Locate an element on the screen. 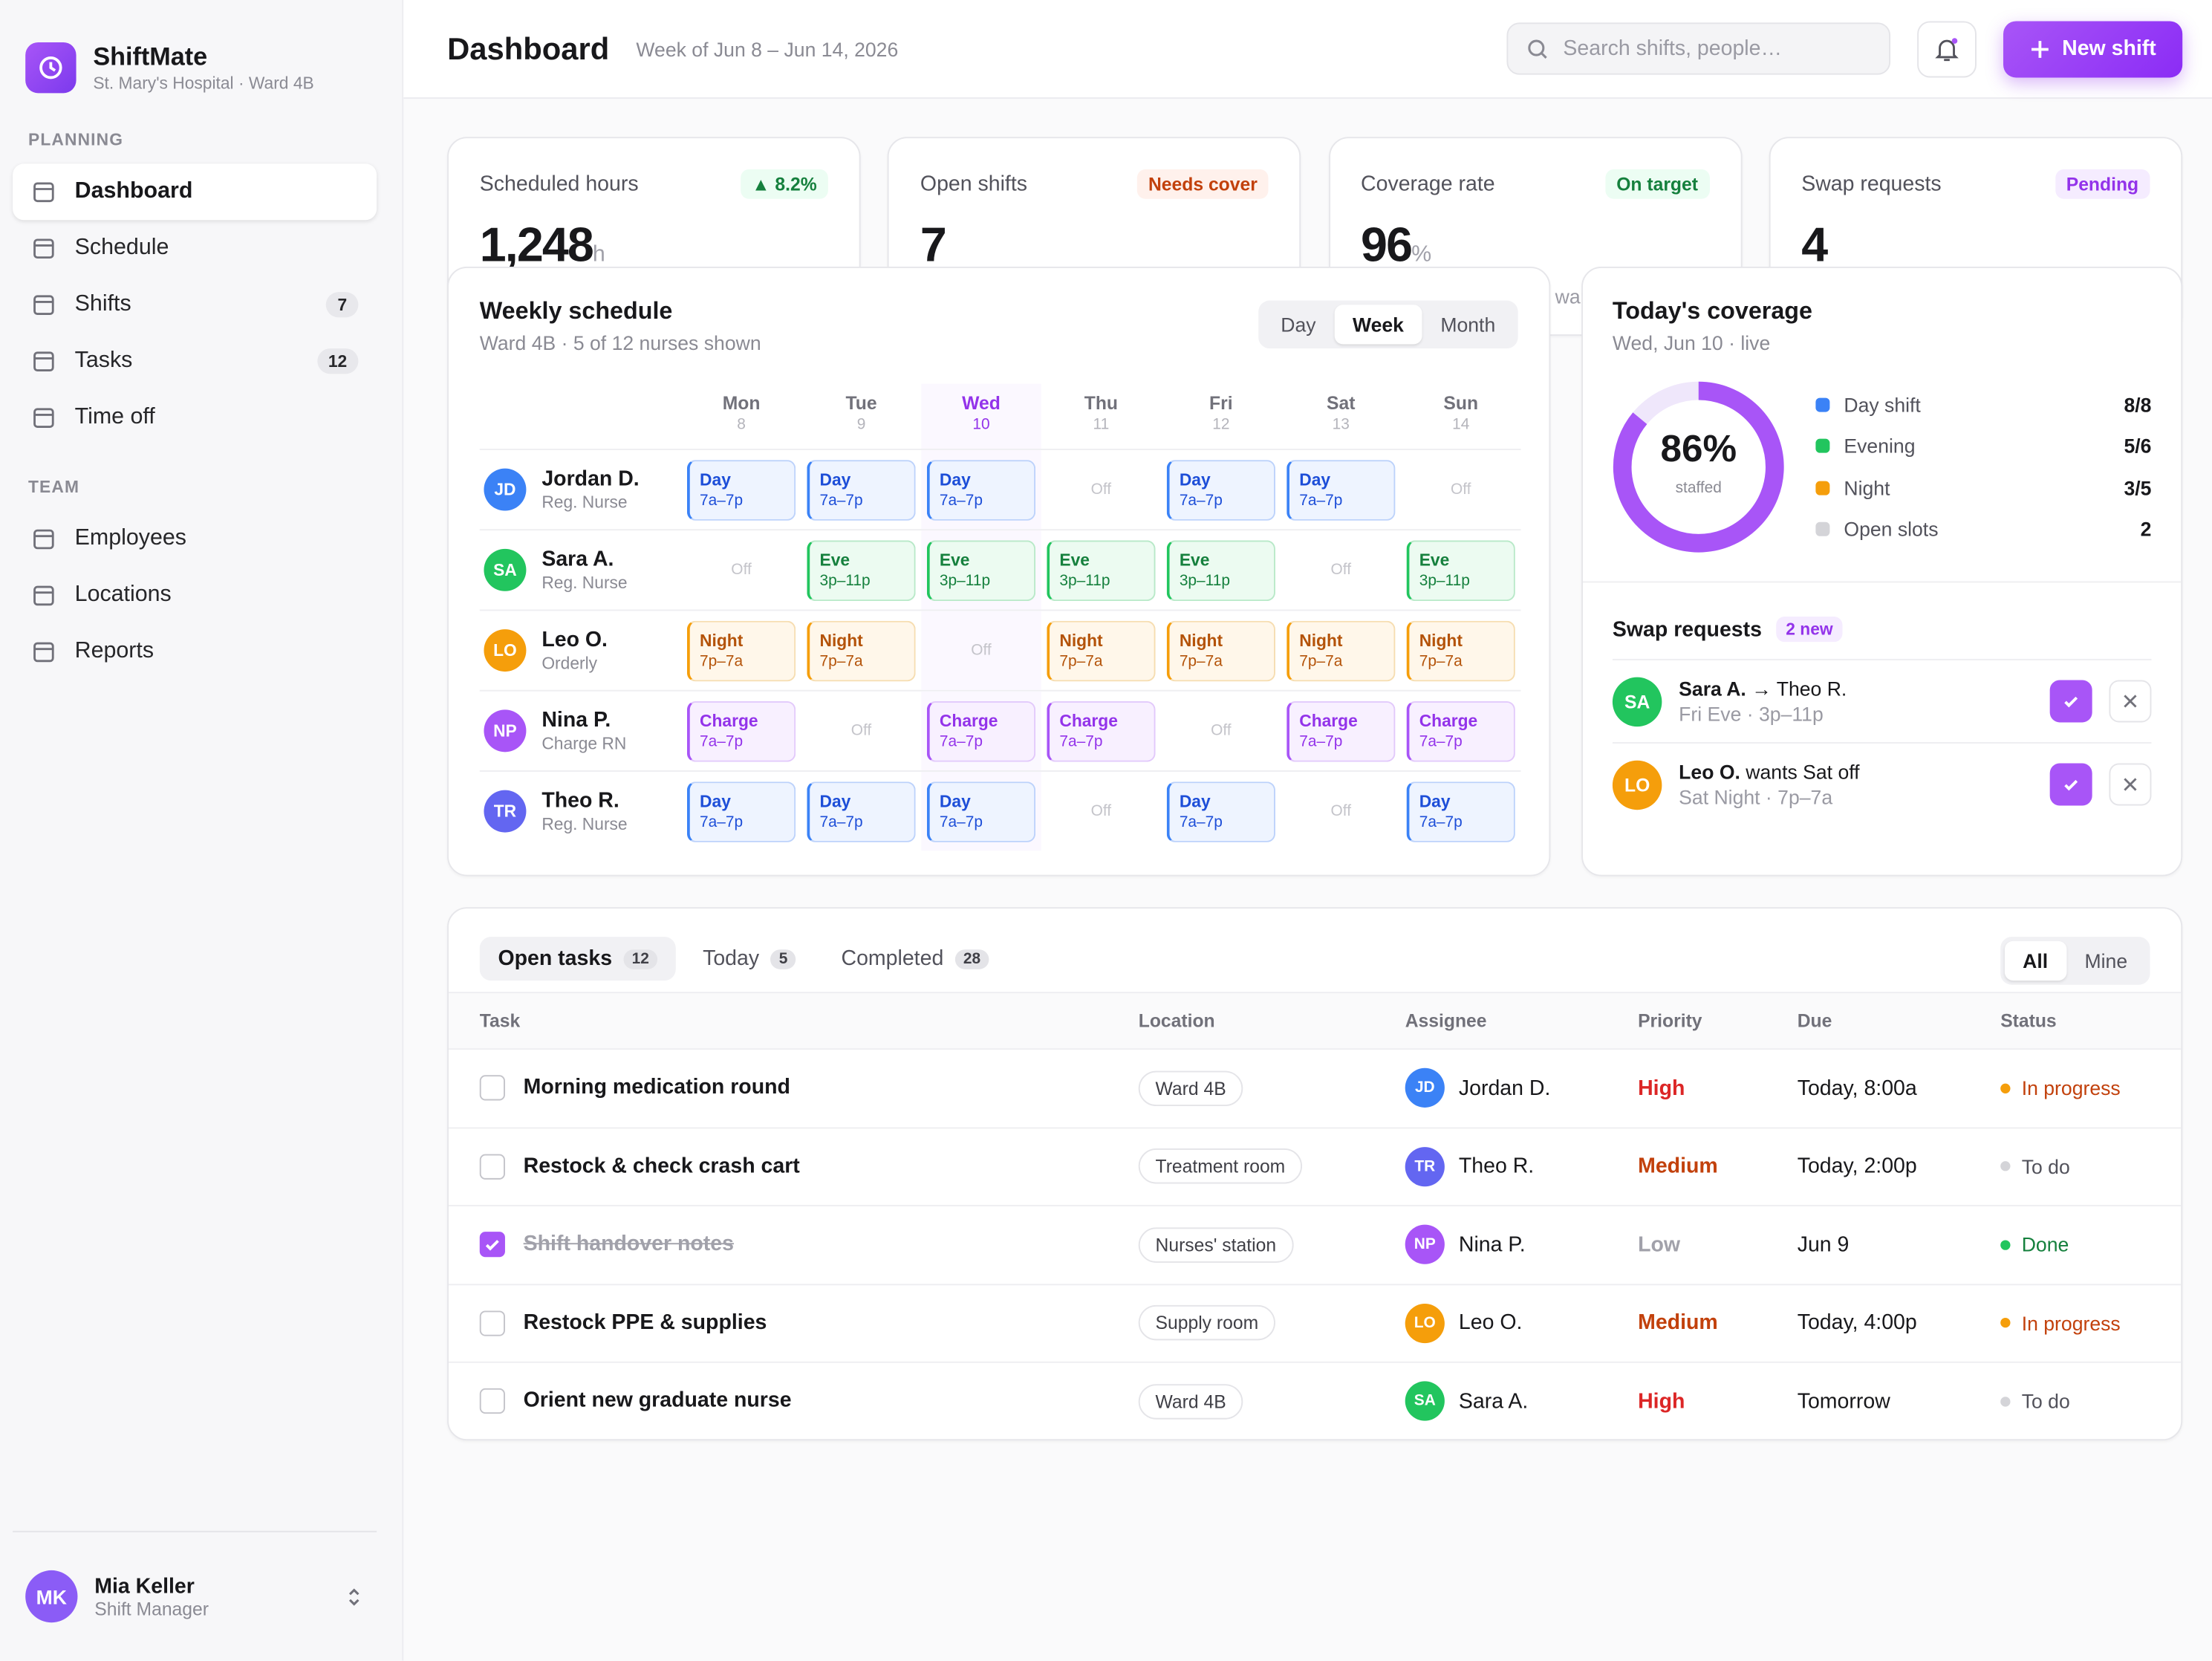 The width and height of the screenshot is (2212, 1661). nav-icon is located at coordinates (44, 538).